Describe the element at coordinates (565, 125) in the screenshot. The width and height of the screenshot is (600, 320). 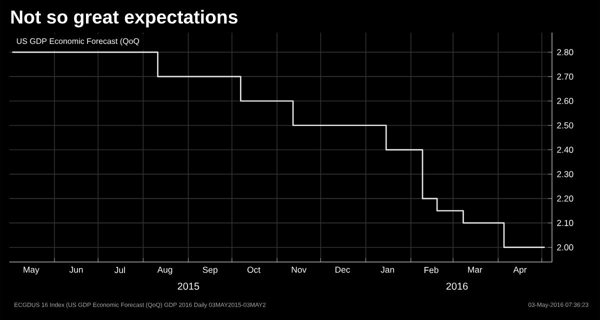
I see `y-tick-label: 2.50` at that location.